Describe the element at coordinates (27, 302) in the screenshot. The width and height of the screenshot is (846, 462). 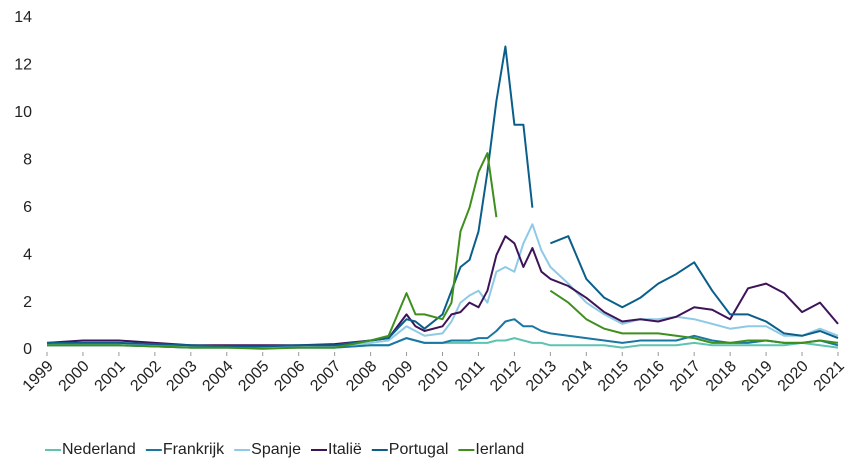
I see `y-tick-label: 2` at that location.